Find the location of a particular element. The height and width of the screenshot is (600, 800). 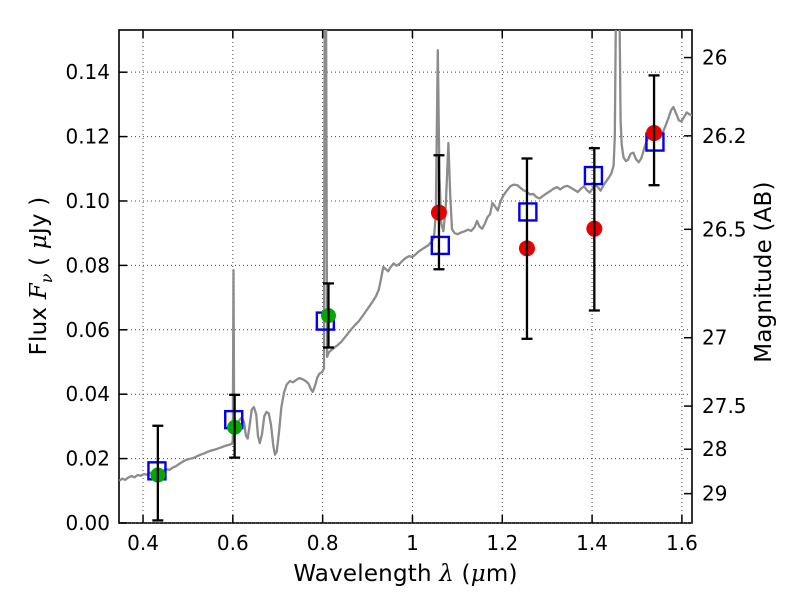

y-tick-label-magnitude: 28 is located at coordinates (714, 449).